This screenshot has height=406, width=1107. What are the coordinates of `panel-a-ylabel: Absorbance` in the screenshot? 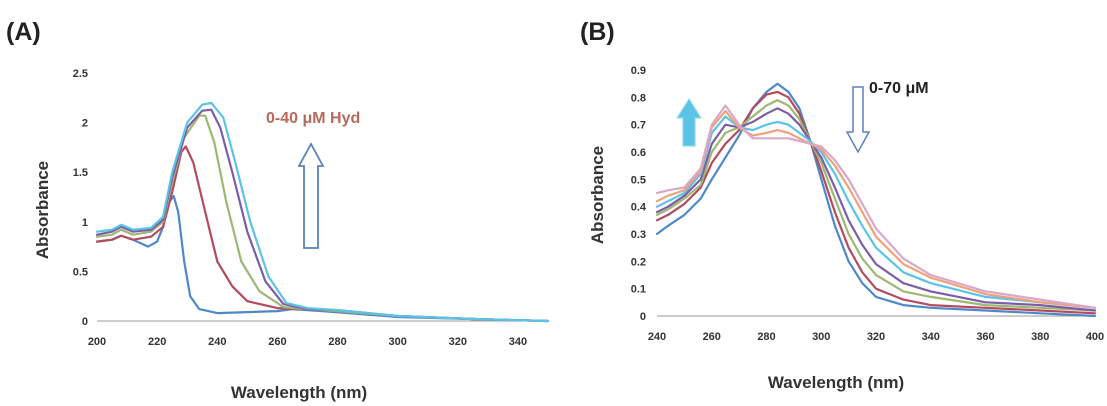 It's located at (42, 210).